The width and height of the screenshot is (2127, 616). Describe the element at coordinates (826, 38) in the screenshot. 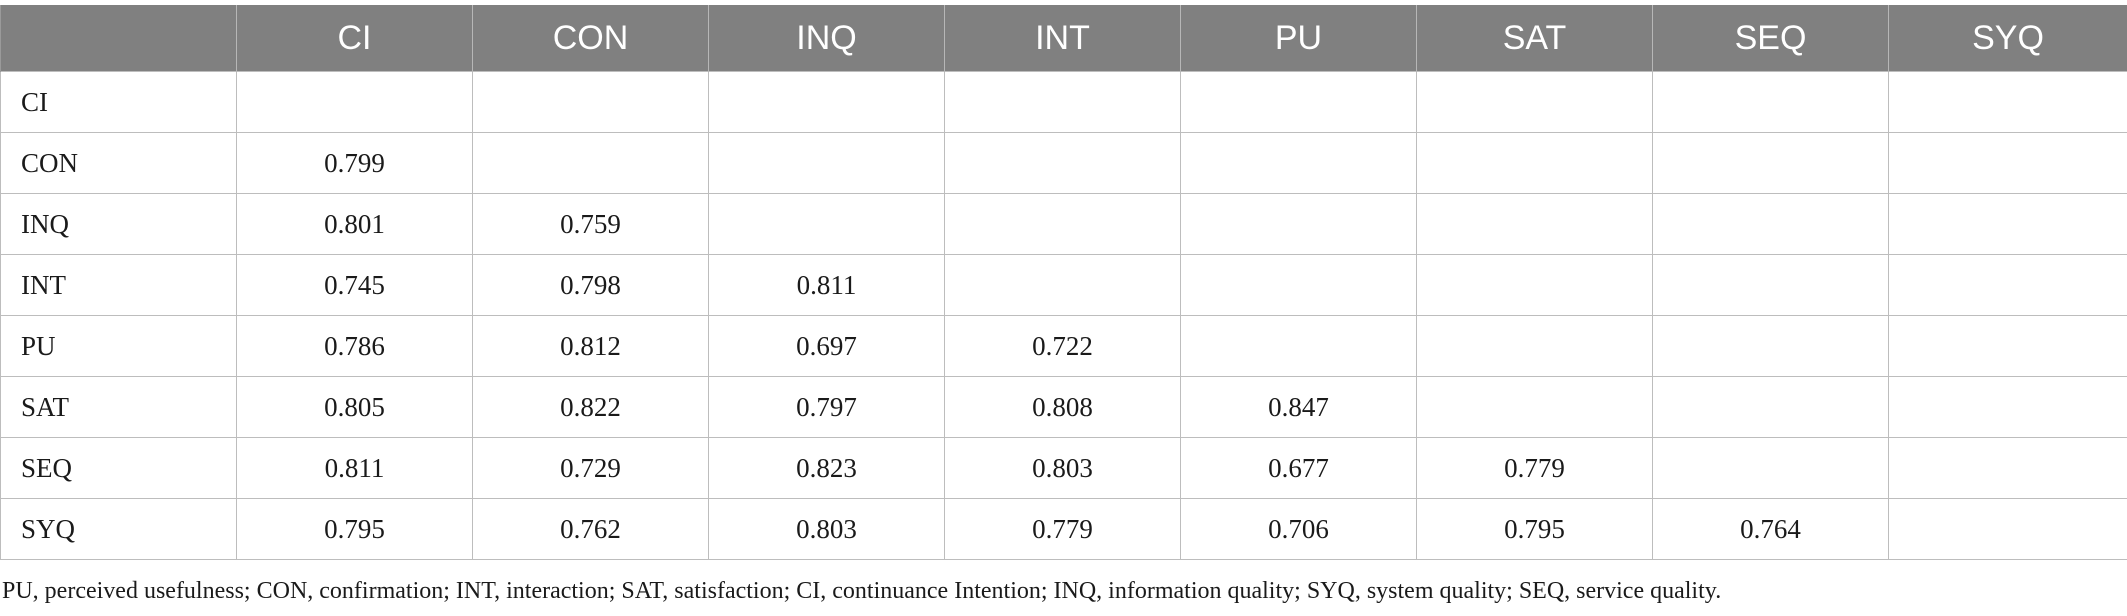

I see `column-header: INQ` at that location.